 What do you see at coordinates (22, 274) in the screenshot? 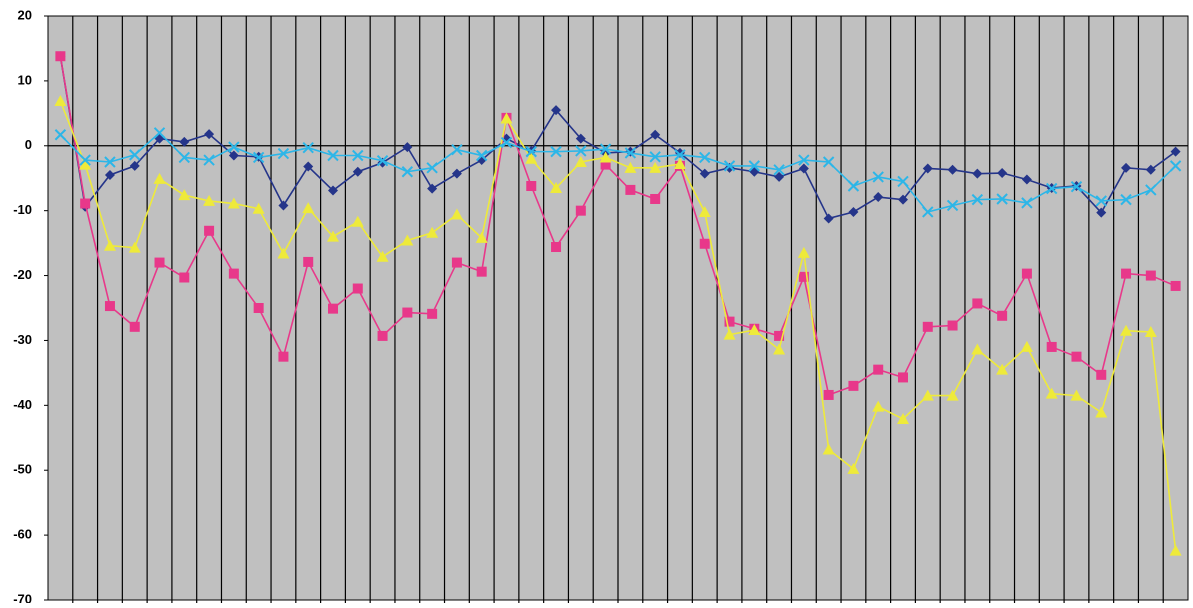
I see `y-tick-label: -20` at bounding box center [22, 274].